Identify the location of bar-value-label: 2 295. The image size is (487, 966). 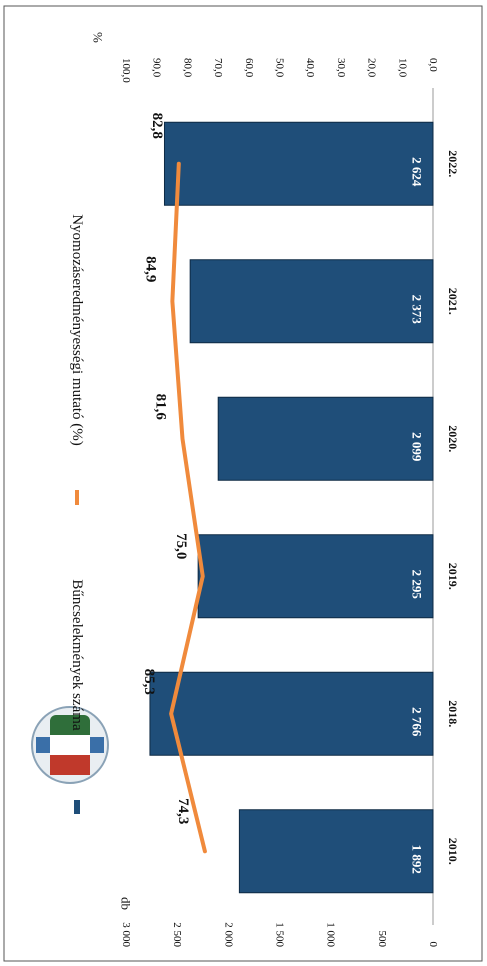
(417, 585).